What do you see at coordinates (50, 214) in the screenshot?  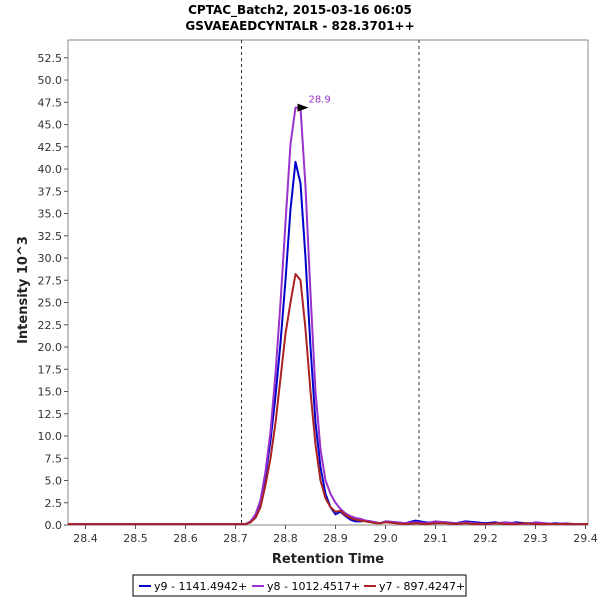 I see `y-tick-label: 35.0` at bounding box center [50, 214].